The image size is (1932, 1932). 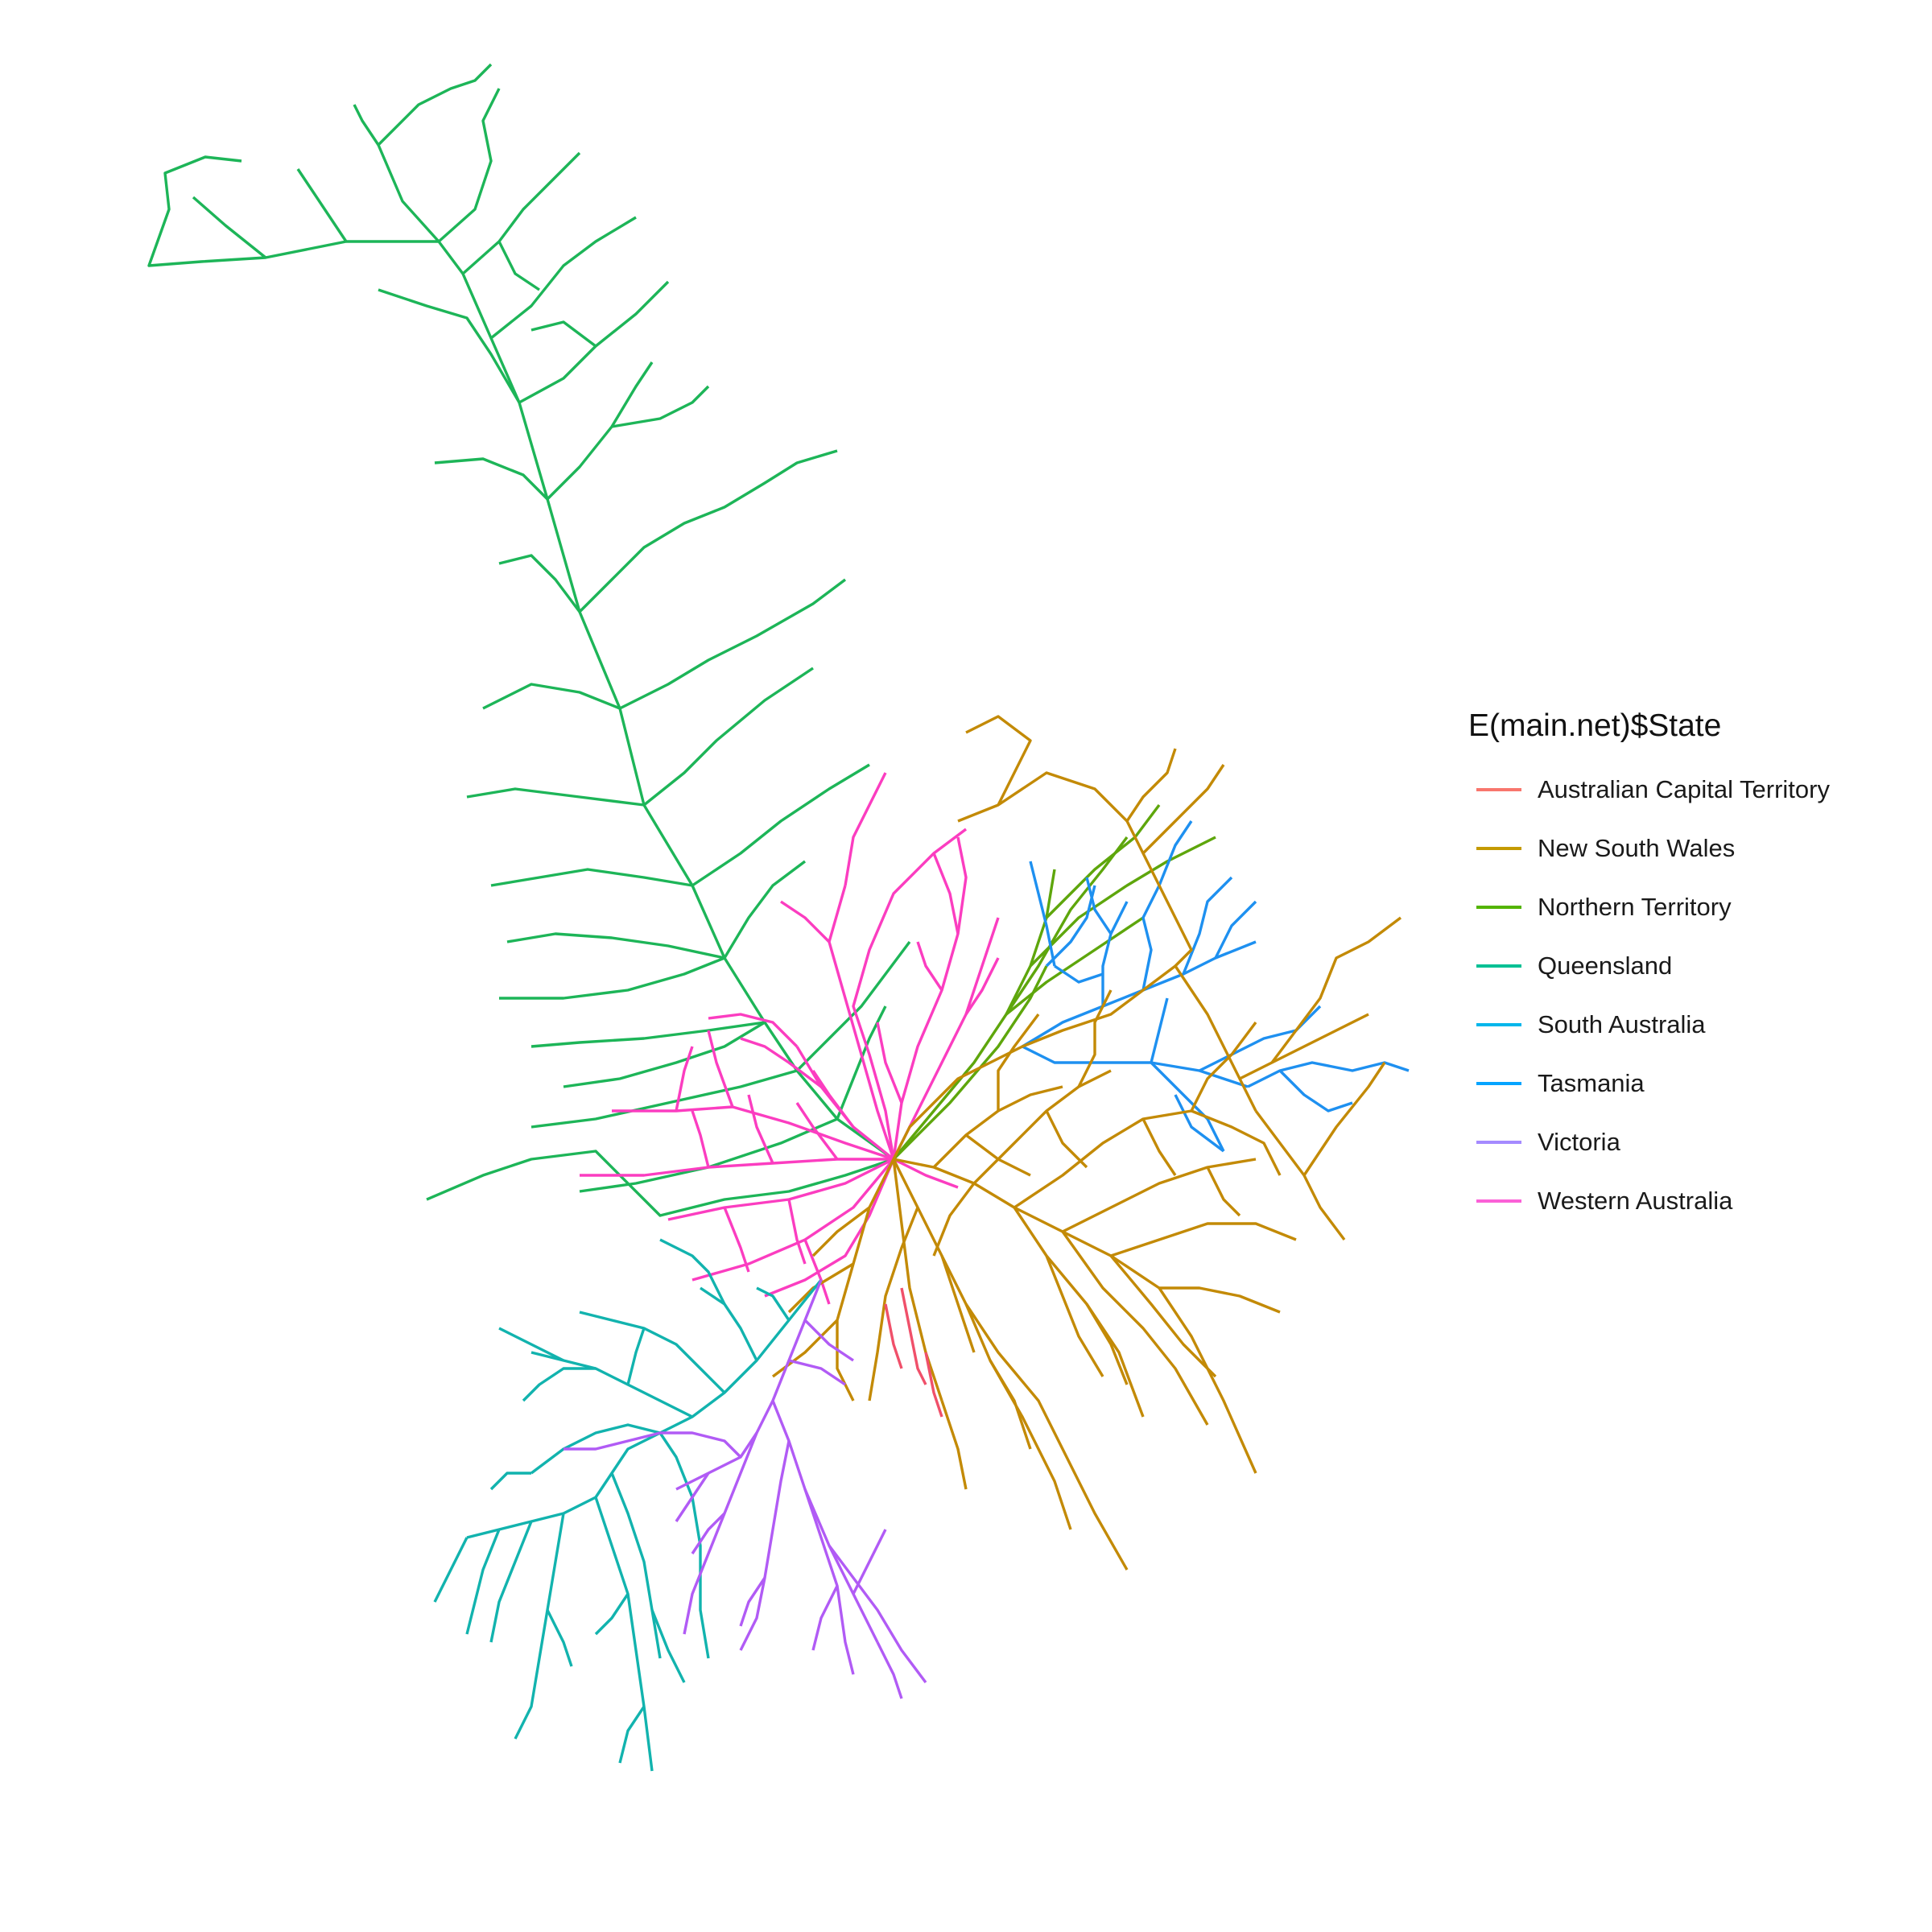 I want to click on legend-item-south-australia: South Australia, so click(x=1690, y=1024).